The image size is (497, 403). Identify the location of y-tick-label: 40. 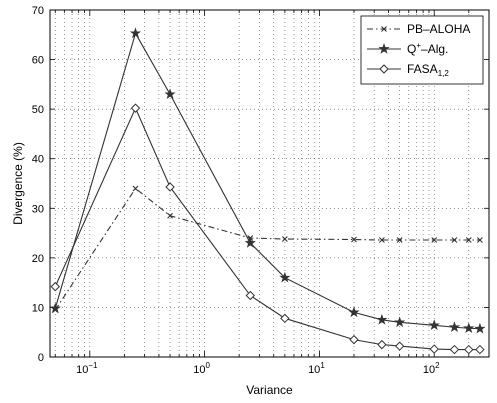
(38, 160).